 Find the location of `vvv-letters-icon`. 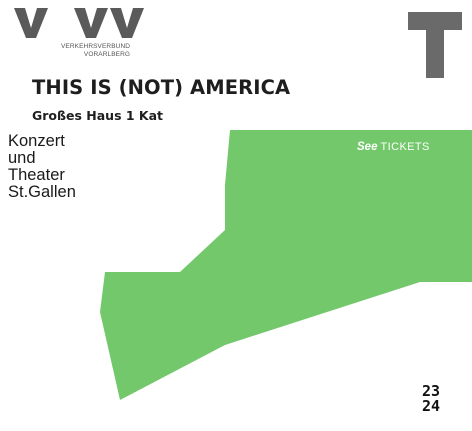

vvv-letters-icon is located at coordinates (79, 23).